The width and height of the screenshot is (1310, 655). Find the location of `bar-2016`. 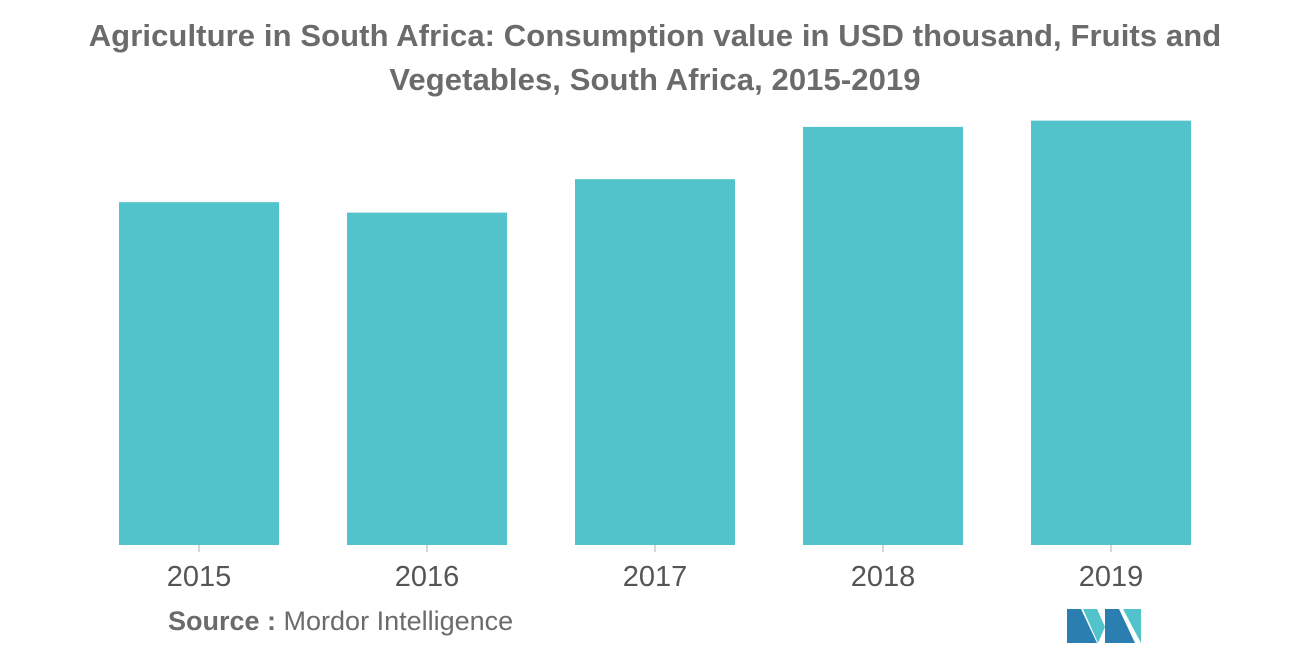

bar-2016 is located at coordinates (427, 378).